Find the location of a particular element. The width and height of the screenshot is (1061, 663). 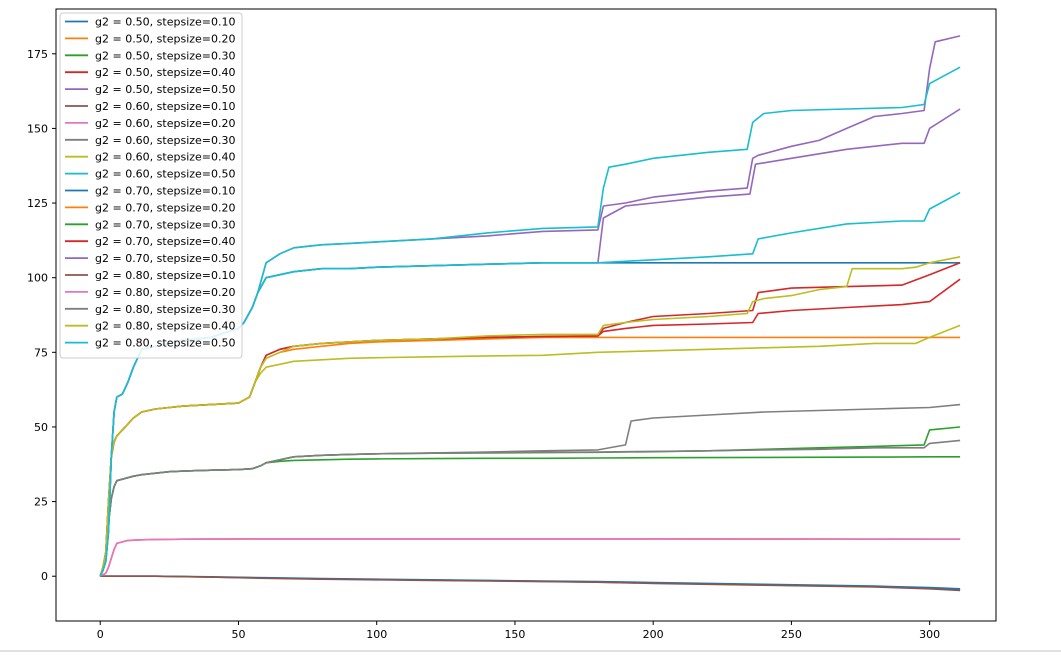

legend-label: g2 = 0.60, stepsize=0.30 is located at coordinates (165, 140).